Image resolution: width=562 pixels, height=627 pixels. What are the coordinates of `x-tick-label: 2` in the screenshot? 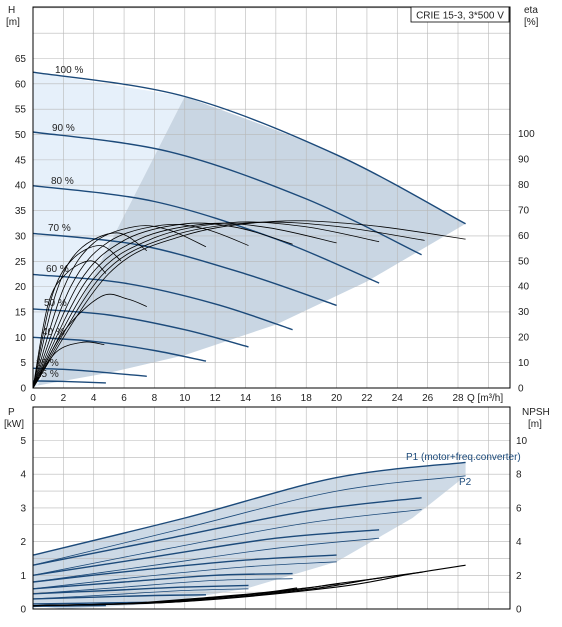 It's located at (64, 398).